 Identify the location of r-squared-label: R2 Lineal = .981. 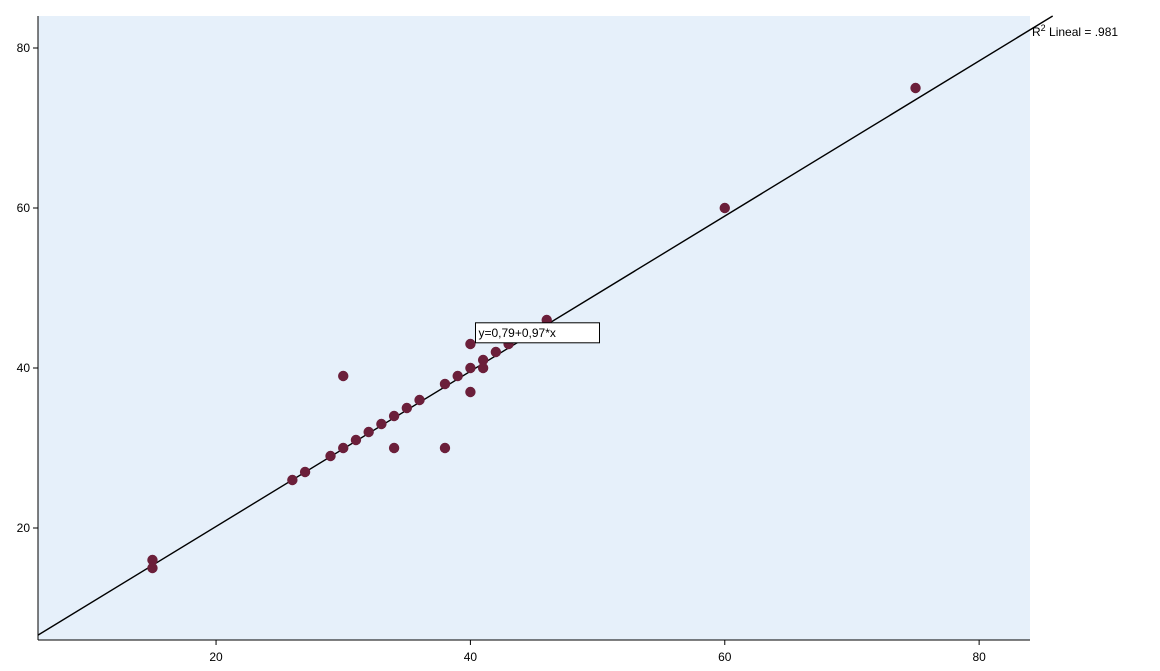
(1075, 31).